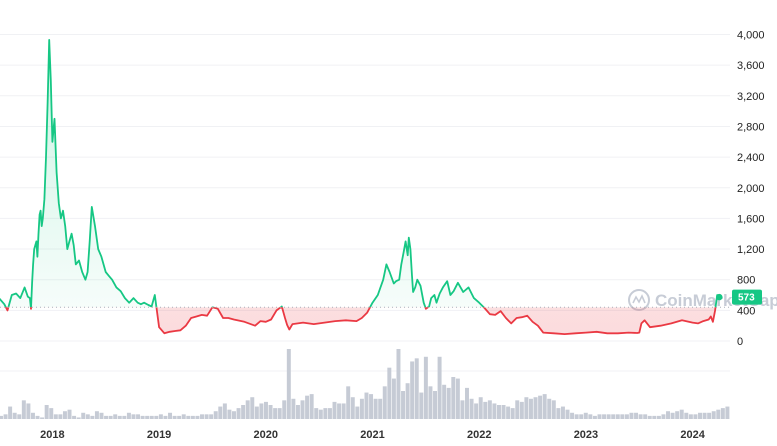 This screenshot has height=446, width=777. Describe the element at coordinates (52, 435) in the screenshot. I see `x-tick-label: 2018` at that location.